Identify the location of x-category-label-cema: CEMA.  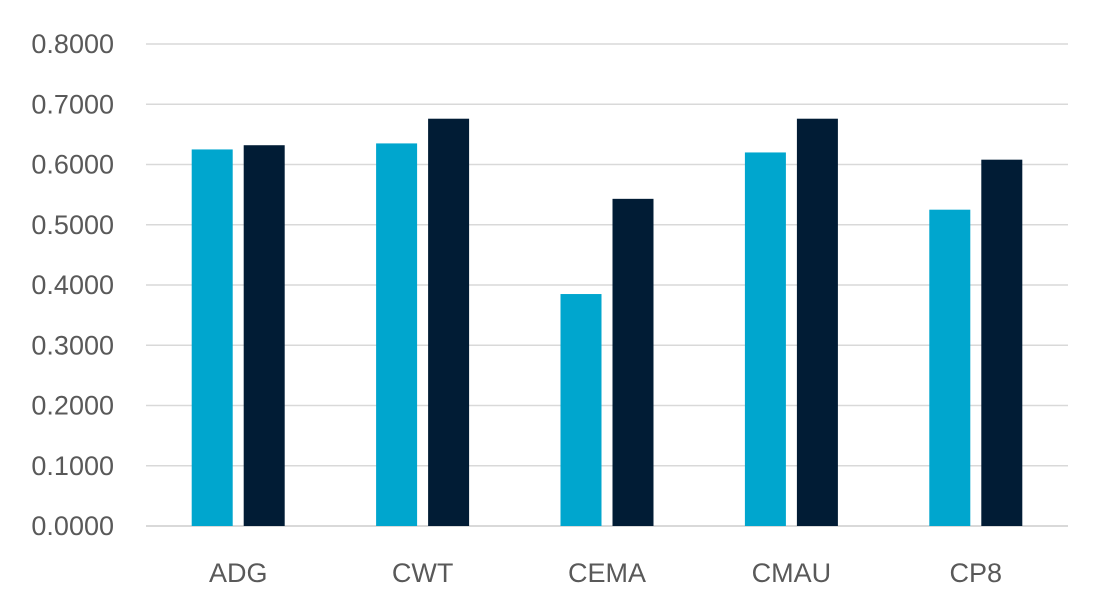
(607, 573).